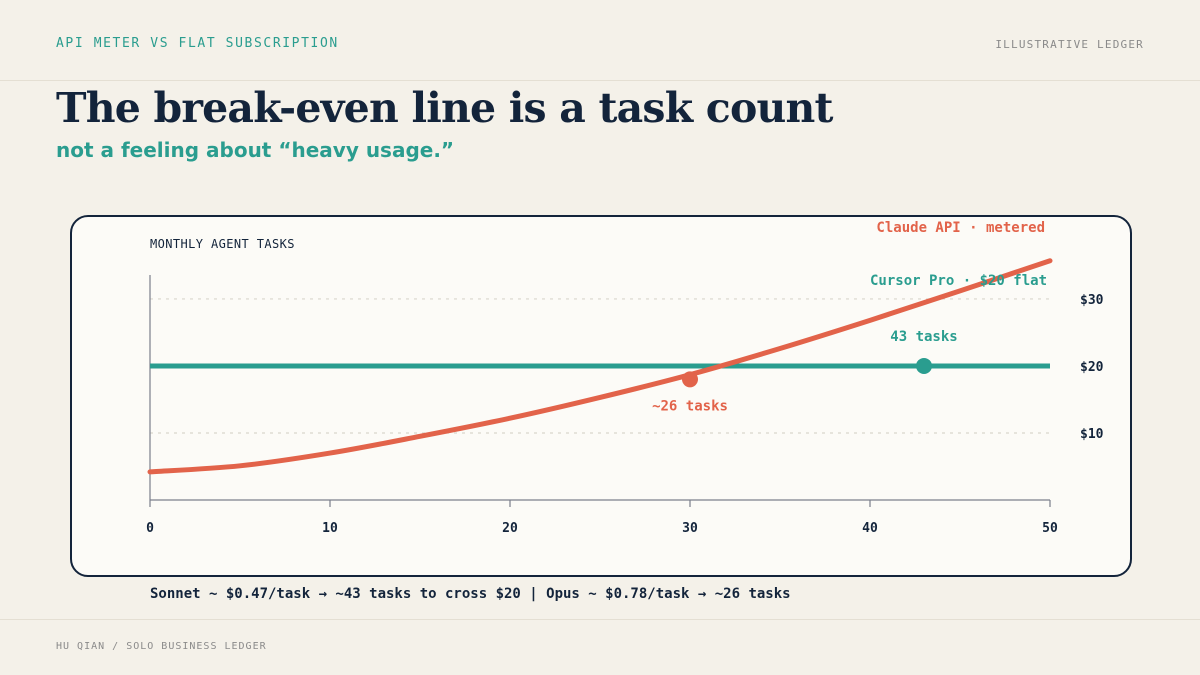  I want to click on x-tick-label: 20, so click(510, 528).